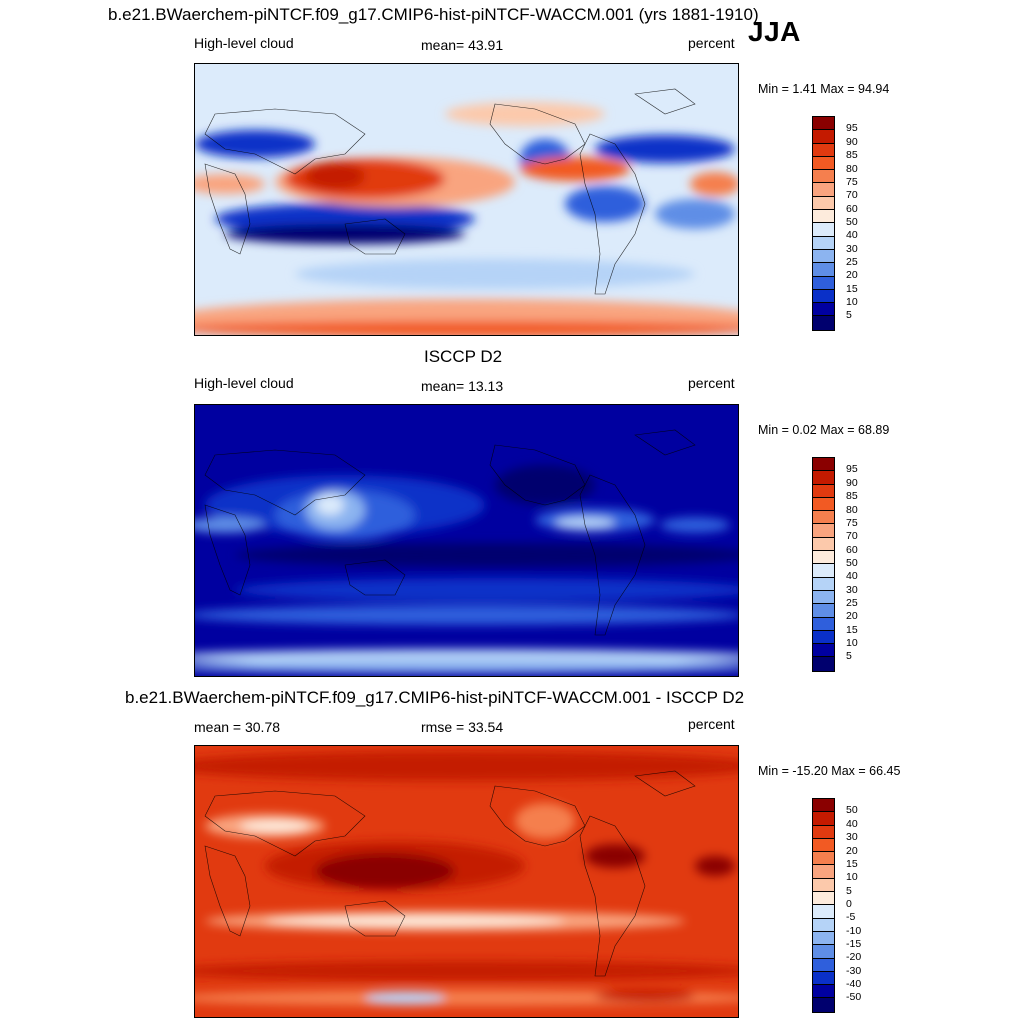 This screenshot has height=1024, width=1024. Describe the element at coordinates (466, 540) in the screenshot. I see `panel2-map-field` at that location.